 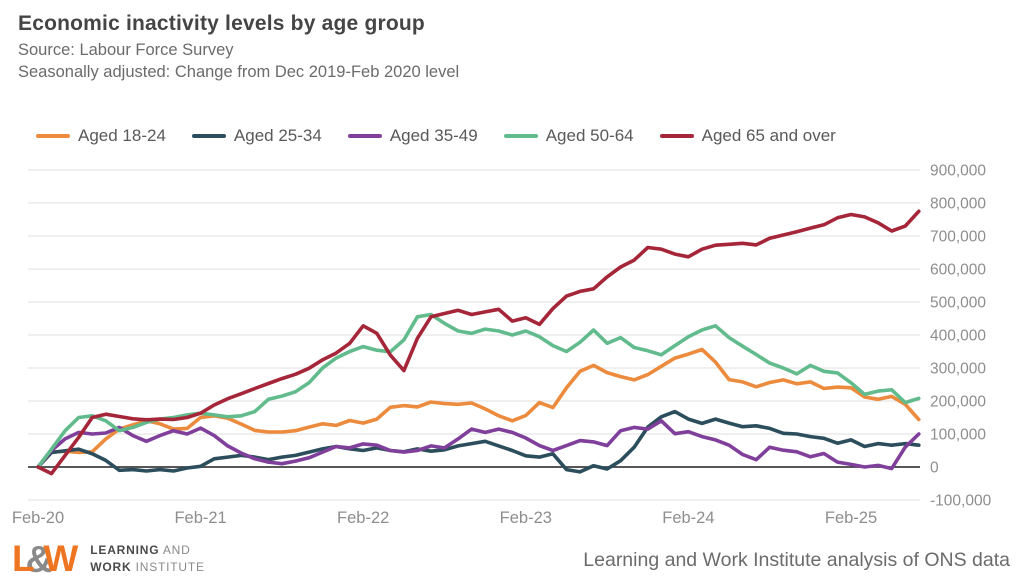 I want to click on legend-label: Aged 50-64, so click(x=589, y=135).